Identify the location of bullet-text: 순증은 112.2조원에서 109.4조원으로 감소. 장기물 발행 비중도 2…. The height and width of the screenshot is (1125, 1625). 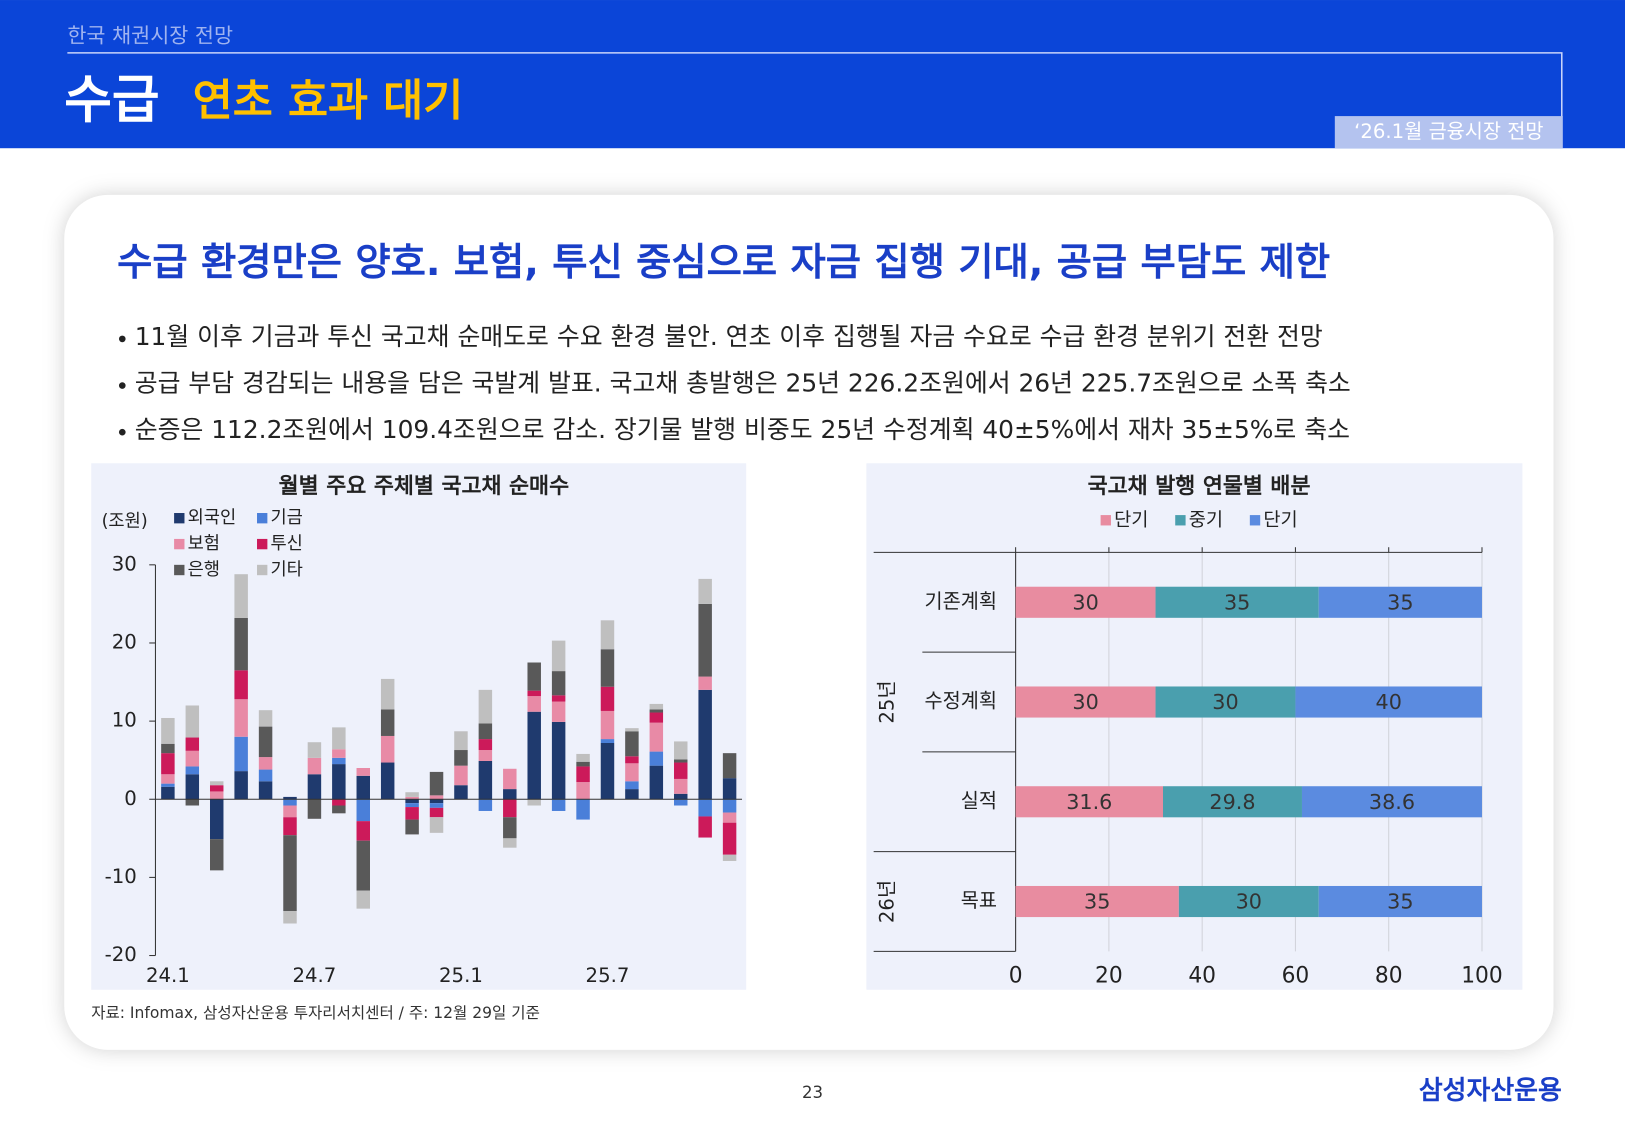
(742, 429).